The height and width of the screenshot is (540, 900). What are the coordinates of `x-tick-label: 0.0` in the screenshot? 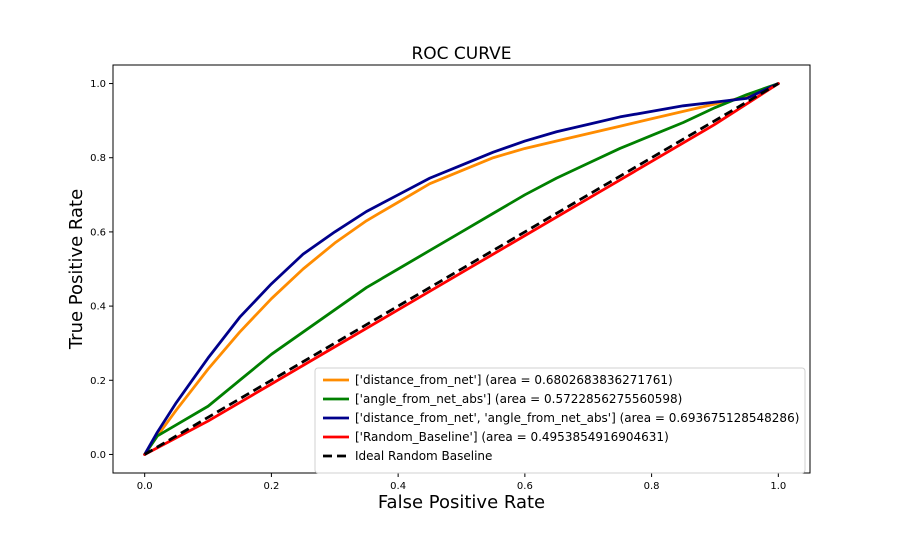 It's located at (145, 486).